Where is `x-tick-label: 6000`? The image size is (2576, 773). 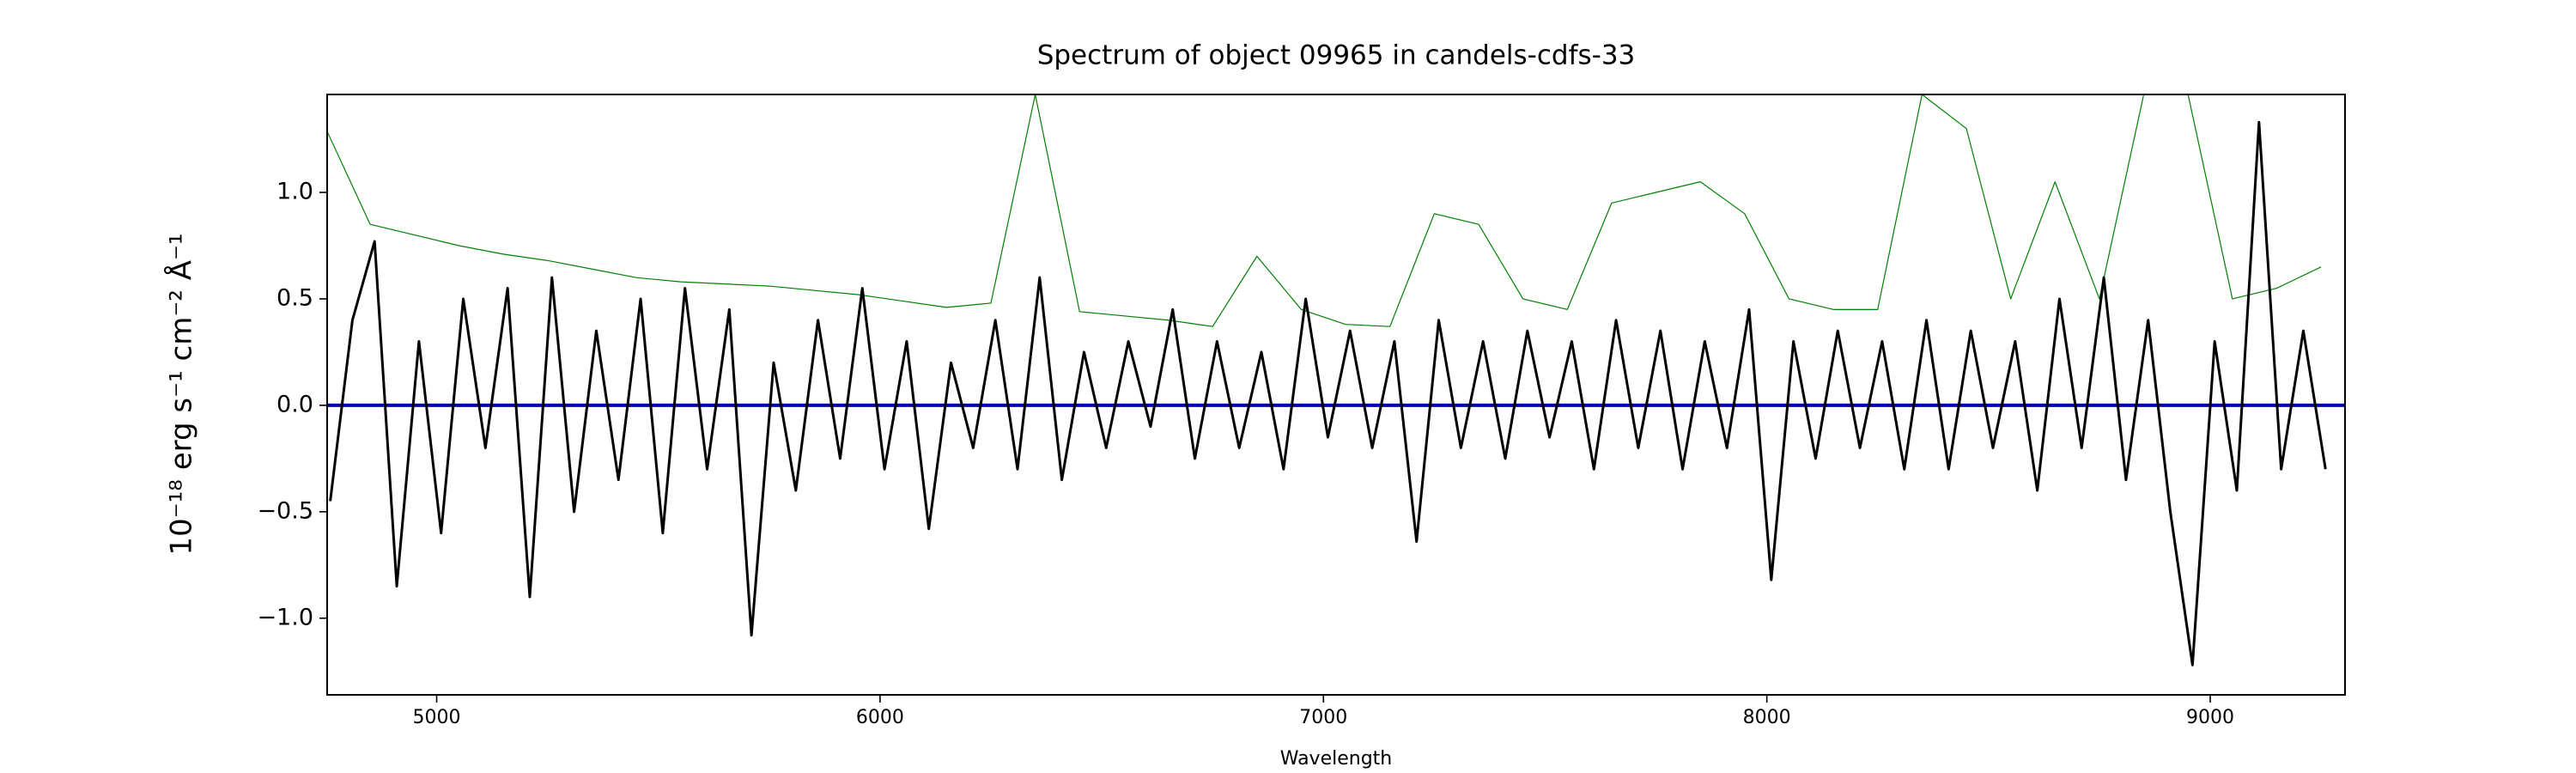
x-tick-label: 6000 is located at coordinates (880, 717).